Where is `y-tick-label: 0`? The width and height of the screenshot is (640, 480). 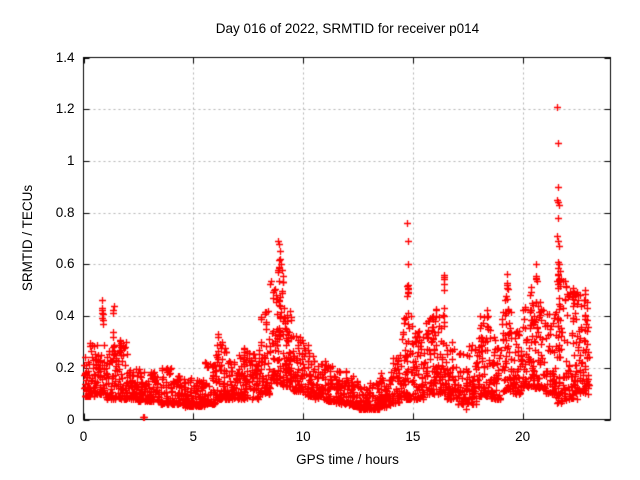 y-tick-label: 0 is located at coordinates (70, 419).